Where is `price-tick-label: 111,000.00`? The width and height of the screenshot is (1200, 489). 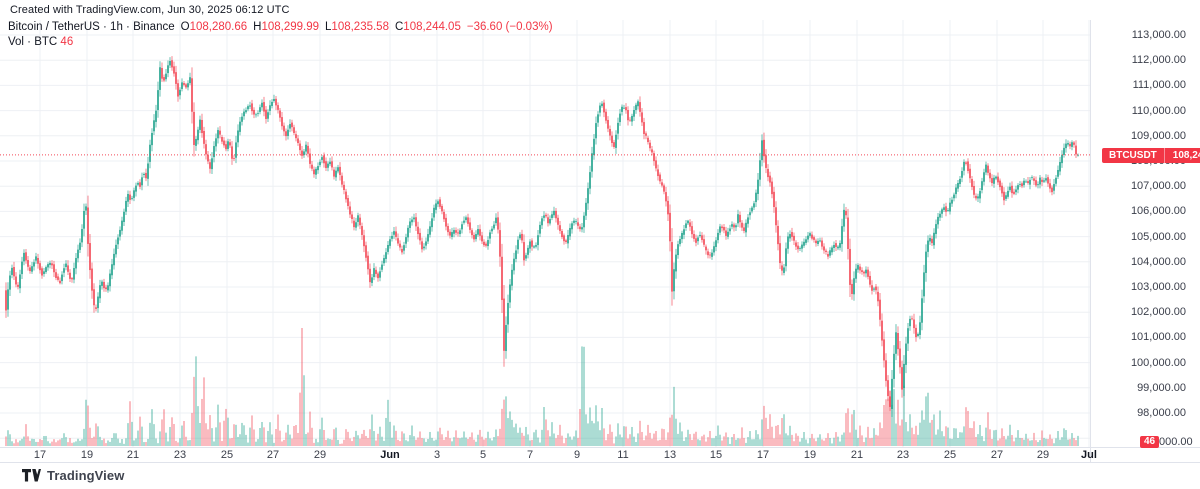
price-tick-label: 111,000.00 is located at coordinates (1159, 85).